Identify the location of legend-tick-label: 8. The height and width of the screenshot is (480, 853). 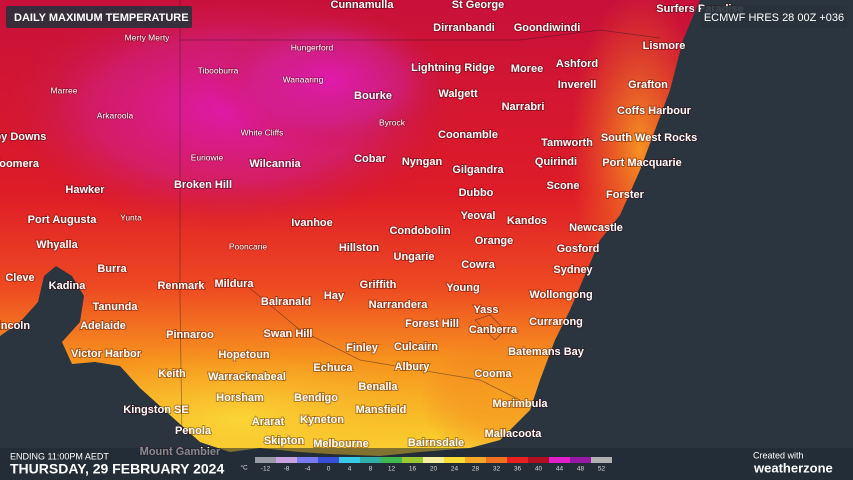
(371, 469).